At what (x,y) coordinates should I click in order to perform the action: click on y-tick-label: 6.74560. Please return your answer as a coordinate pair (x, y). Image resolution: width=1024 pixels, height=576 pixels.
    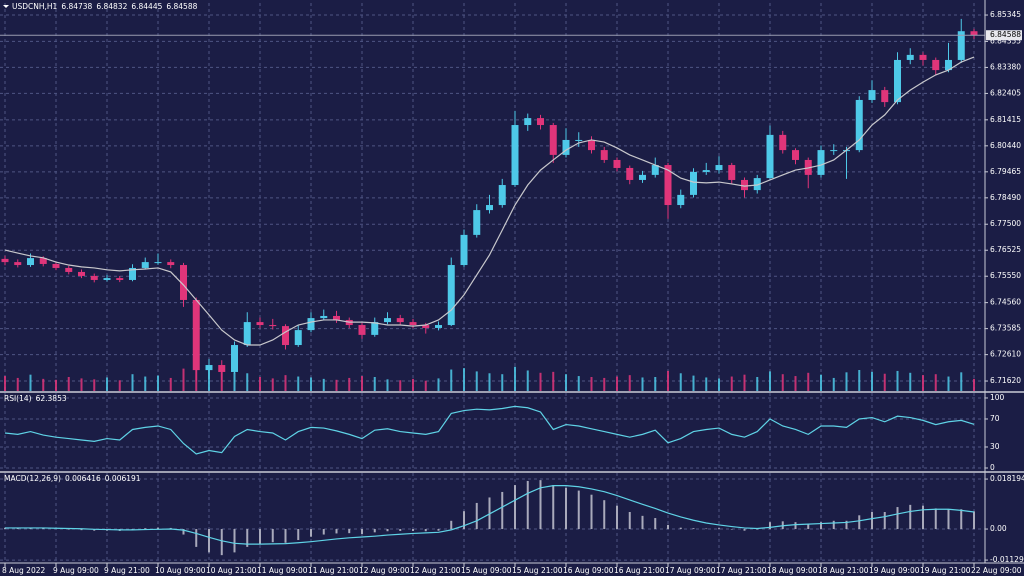
    Looking at the image, I should click on (1005, 302).